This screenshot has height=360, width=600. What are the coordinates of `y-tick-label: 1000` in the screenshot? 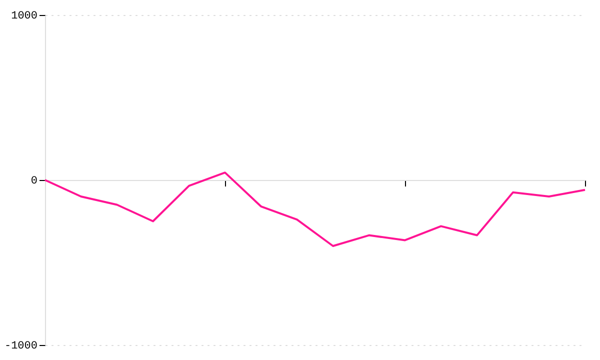 It's located at (24, 16).